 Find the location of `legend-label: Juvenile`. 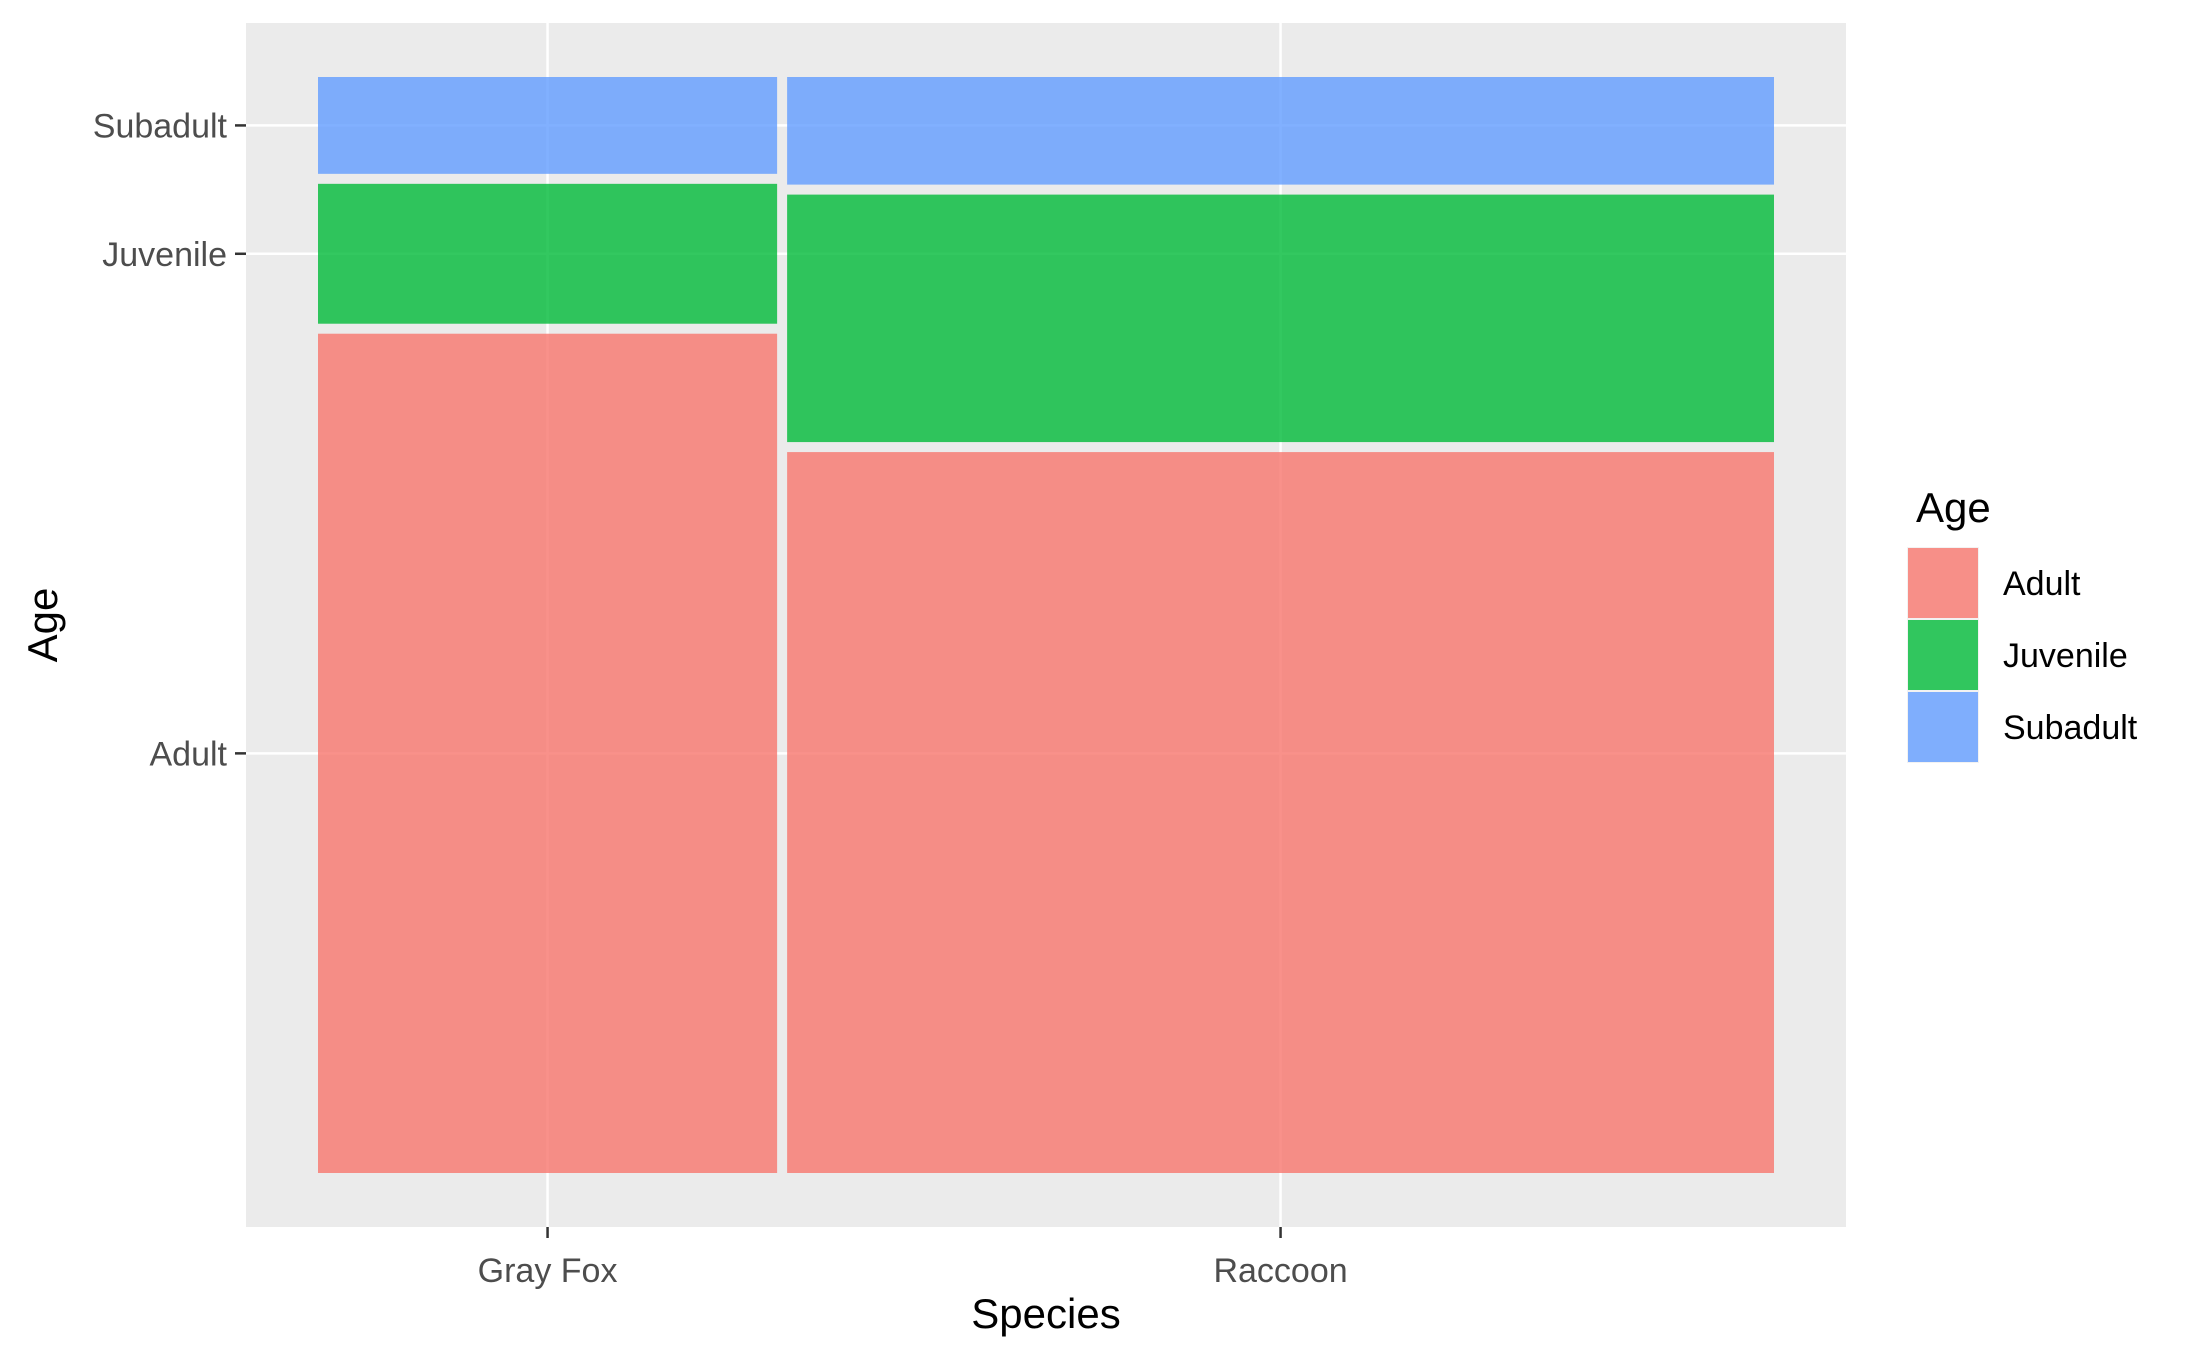

legend-label: Juvenile is located at coordinates (2065, 656).